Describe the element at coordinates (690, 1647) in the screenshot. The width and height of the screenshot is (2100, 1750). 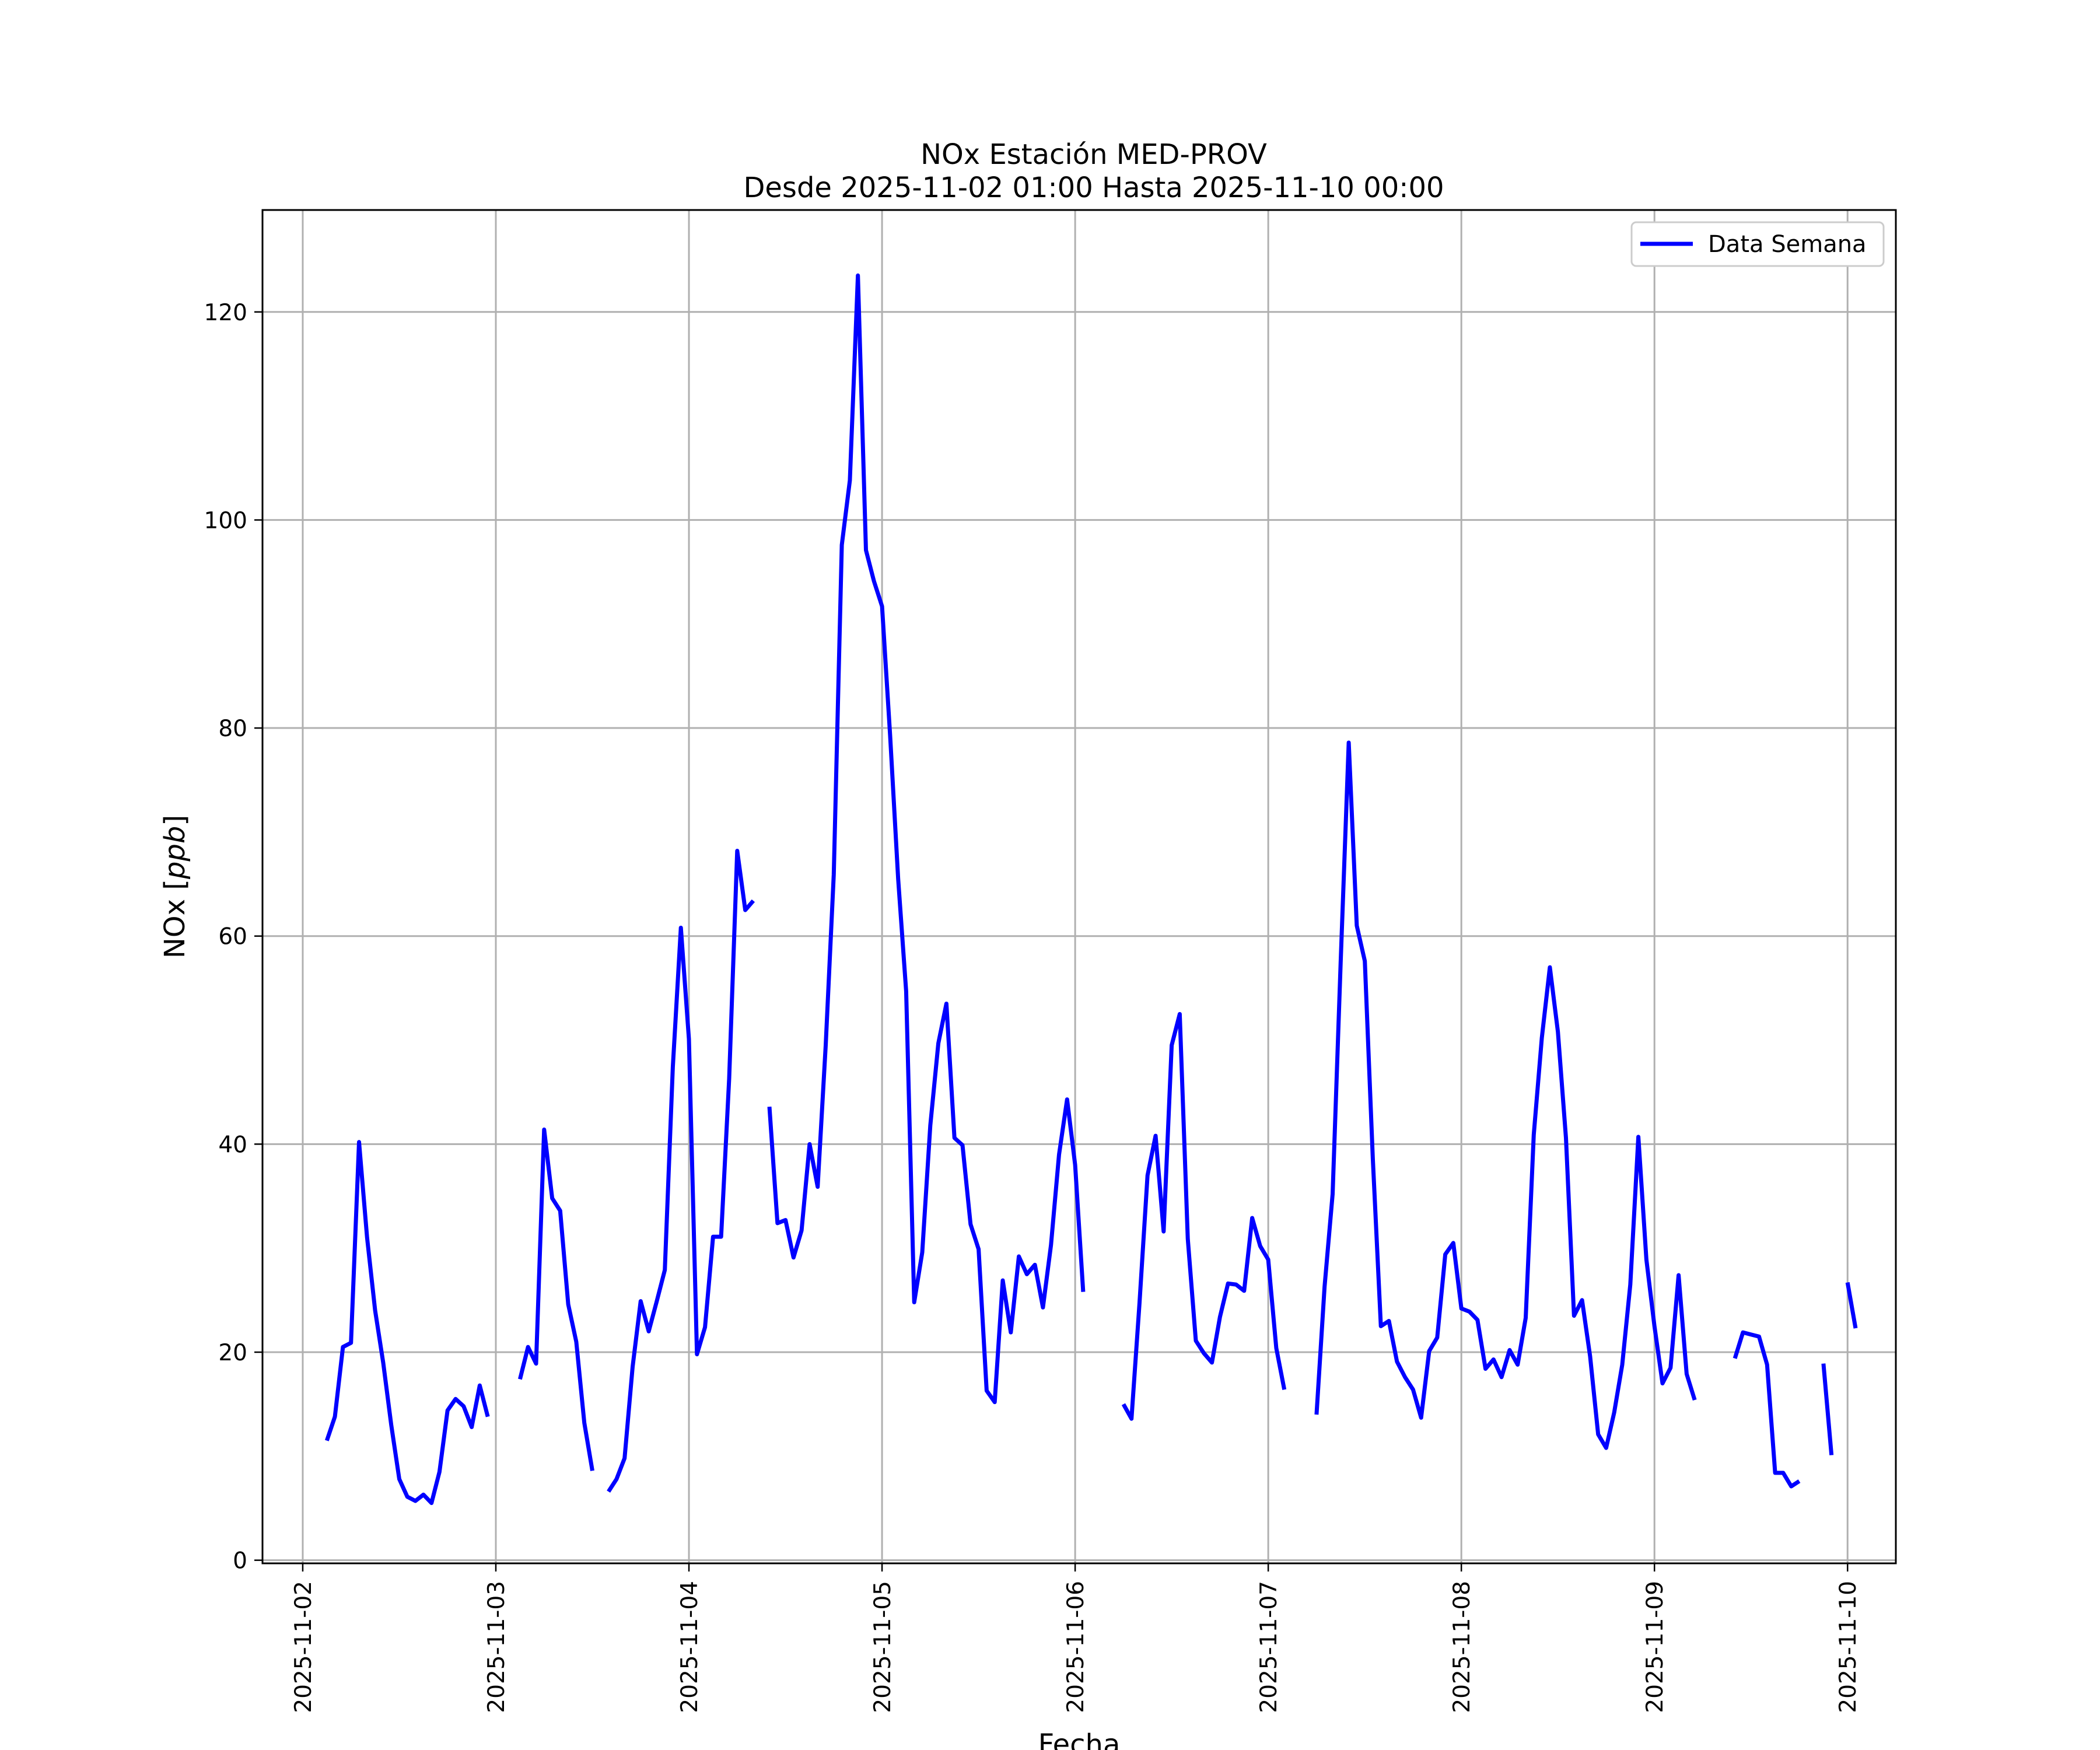
I see `x-tick-label: 2025-11-04` at that location.